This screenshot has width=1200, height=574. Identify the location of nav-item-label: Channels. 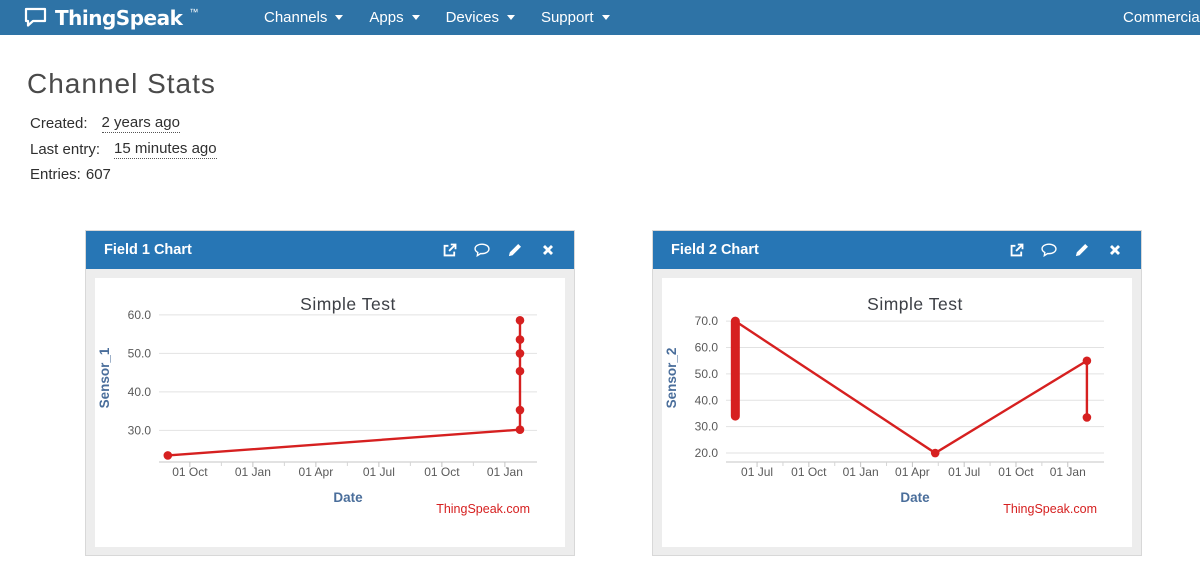
(296, 17).